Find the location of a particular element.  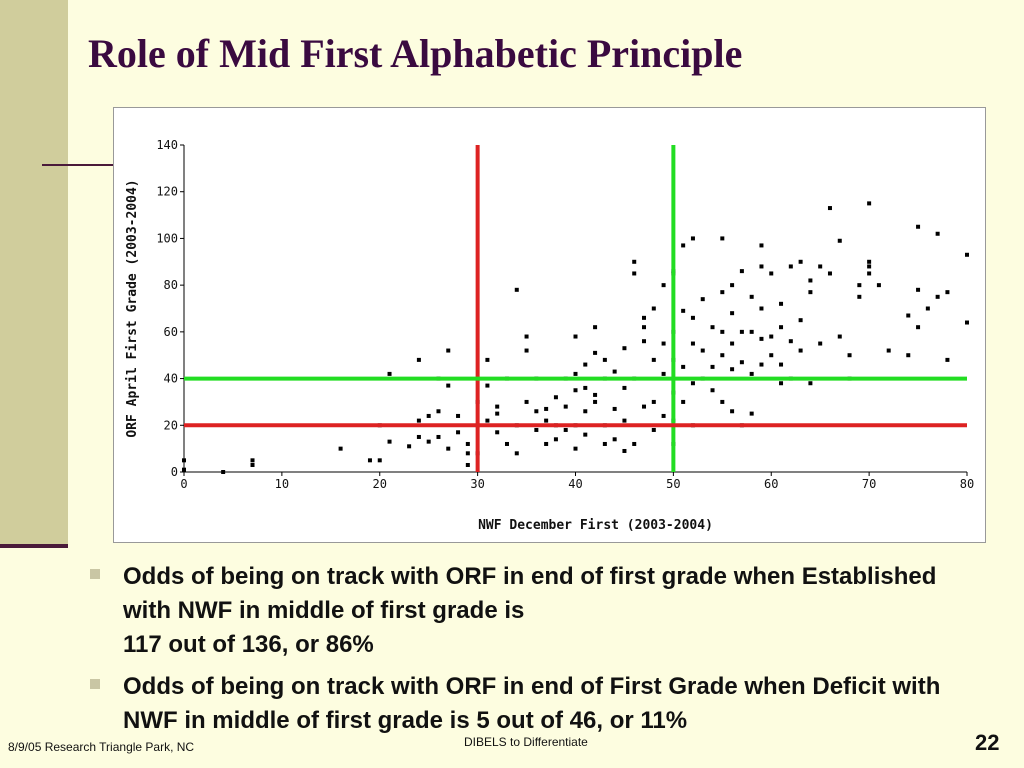

y-tick-label: 0 is located at coordinates (174, 472).